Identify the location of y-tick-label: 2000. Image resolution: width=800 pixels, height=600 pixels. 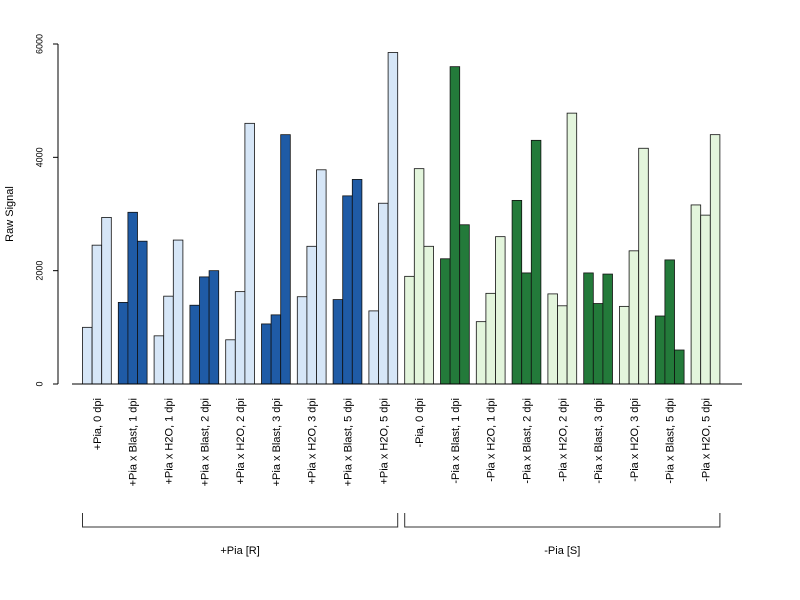
(39, 271).